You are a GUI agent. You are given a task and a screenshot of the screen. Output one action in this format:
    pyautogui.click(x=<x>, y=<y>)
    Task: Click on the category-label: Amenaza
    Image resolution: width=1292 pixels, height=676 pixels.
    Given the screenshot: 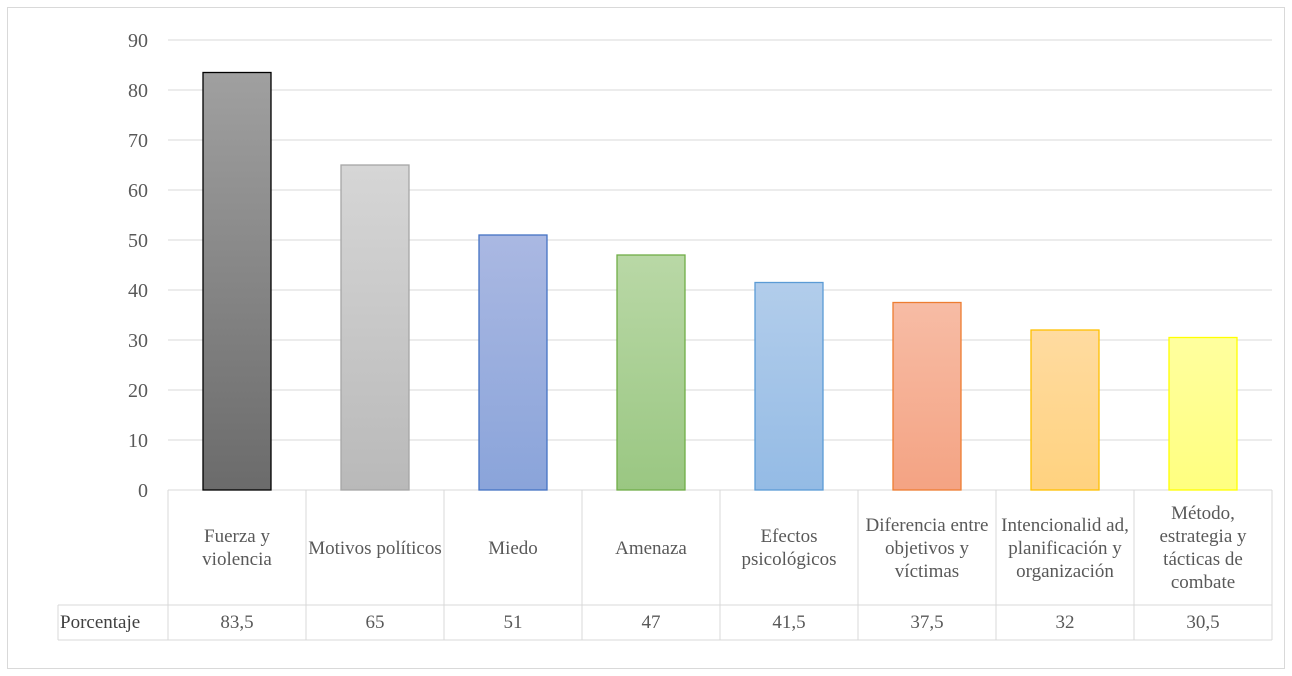 What is the action you would take?
    pyautogui.click(x=651, y=548)
    